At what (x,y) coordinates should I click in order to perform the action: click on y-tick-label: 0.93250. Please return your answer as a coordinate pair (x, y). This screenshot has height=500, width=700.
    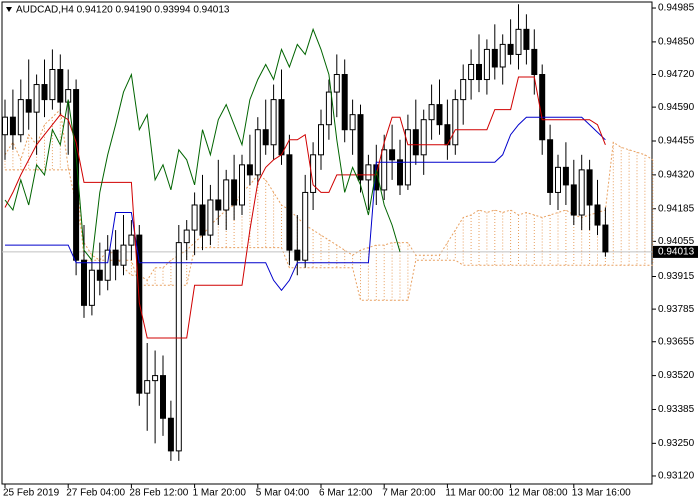
    Looking at the image, I should click on (676, 443).